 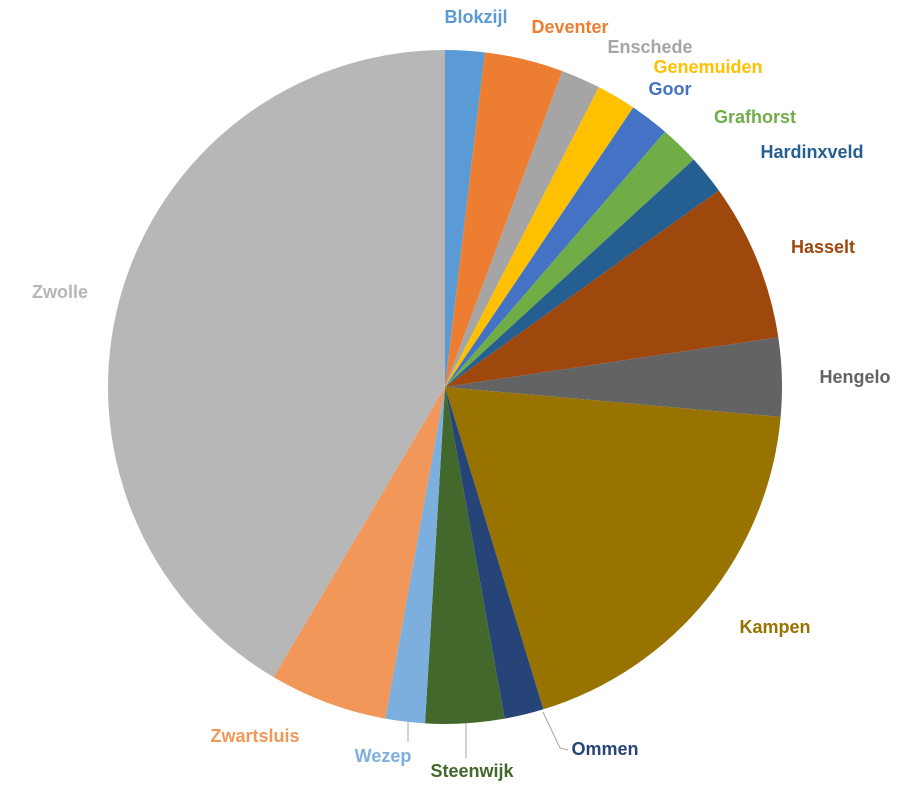 I want to click on slice-label: Genemuiden, so click(x=707, y=67).